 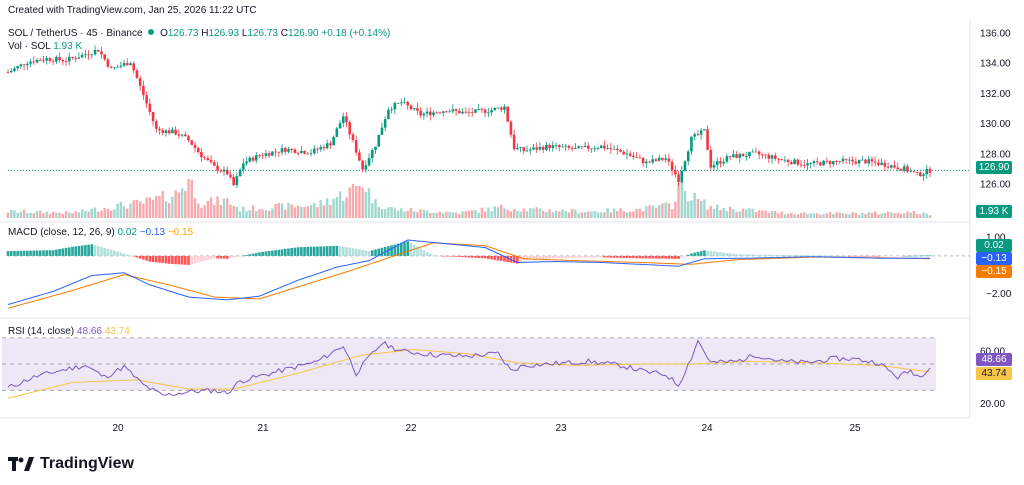 What do you see at coordinates (100, 232) in the screenshot?
I see `macd-legend: MACD (close, 12, 26, 9) 0.02 −0.13 −0.15` at bounding box center [100, 232].